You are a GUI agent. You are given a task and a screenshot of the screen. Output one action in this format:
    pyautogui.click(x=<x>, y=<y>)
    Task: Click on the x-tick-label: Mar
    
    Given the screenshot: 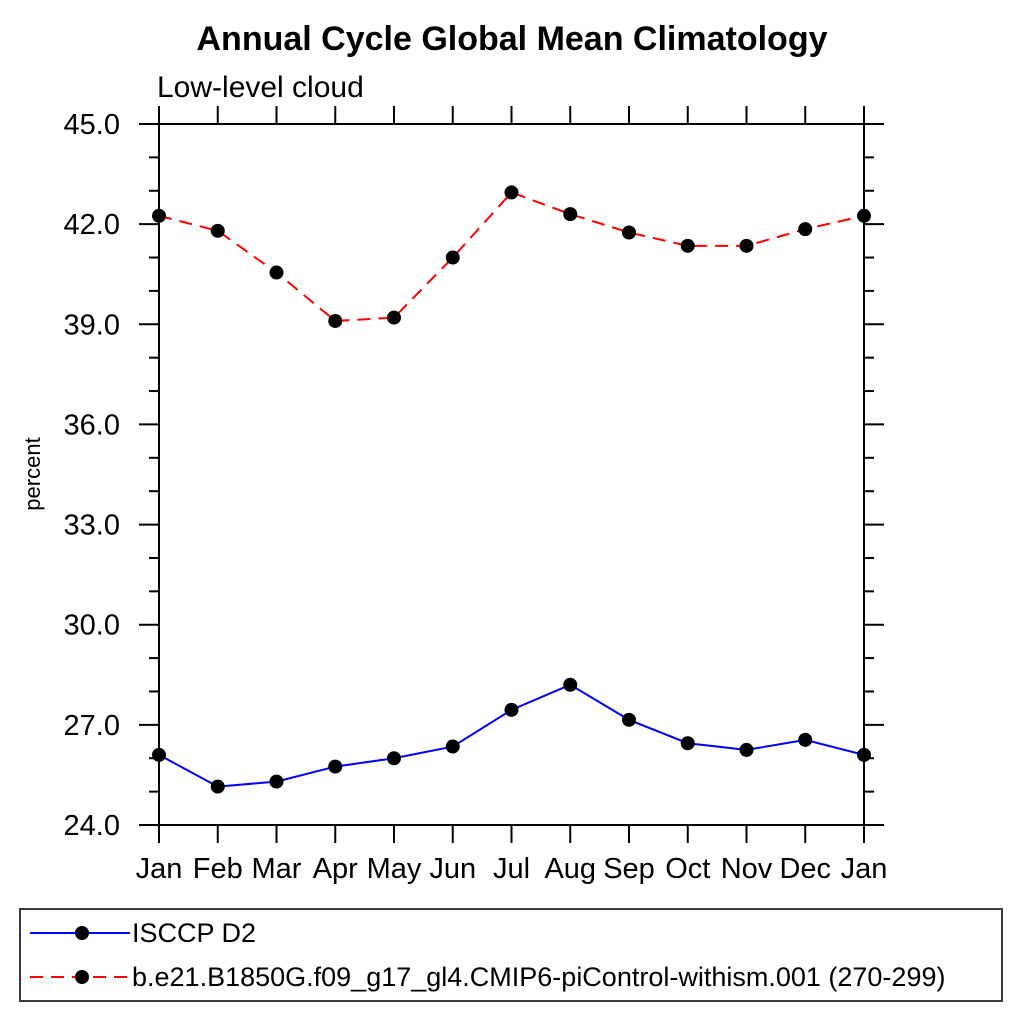 What is the action you would take?
    pyautogui.click(x=277, y=869)
    